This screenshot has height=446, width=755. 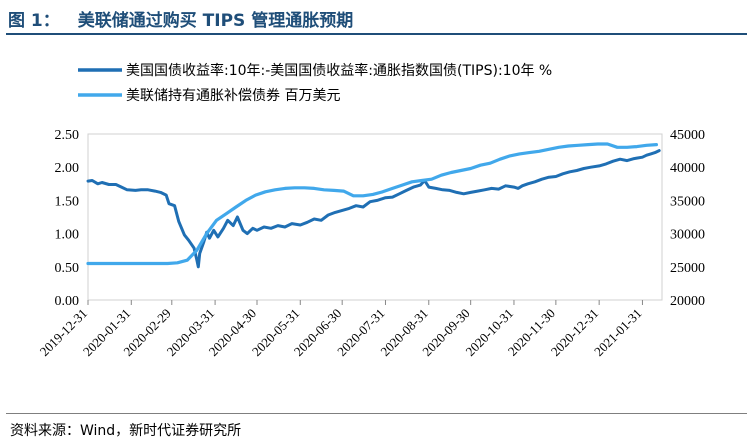 I want to click on y-right-tick-label: 25000, so click(x=687, y=268).